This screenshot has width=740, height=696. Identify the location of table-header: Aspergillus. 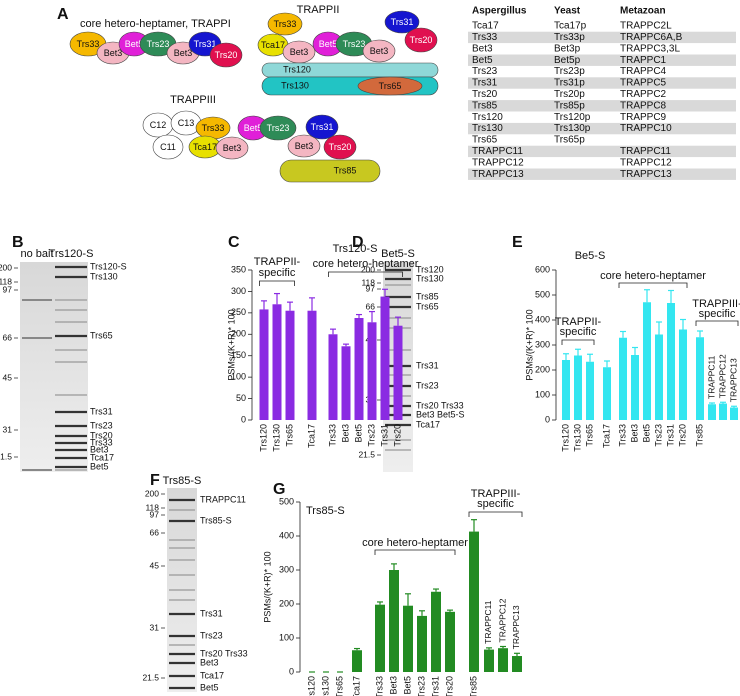
(499, 11).